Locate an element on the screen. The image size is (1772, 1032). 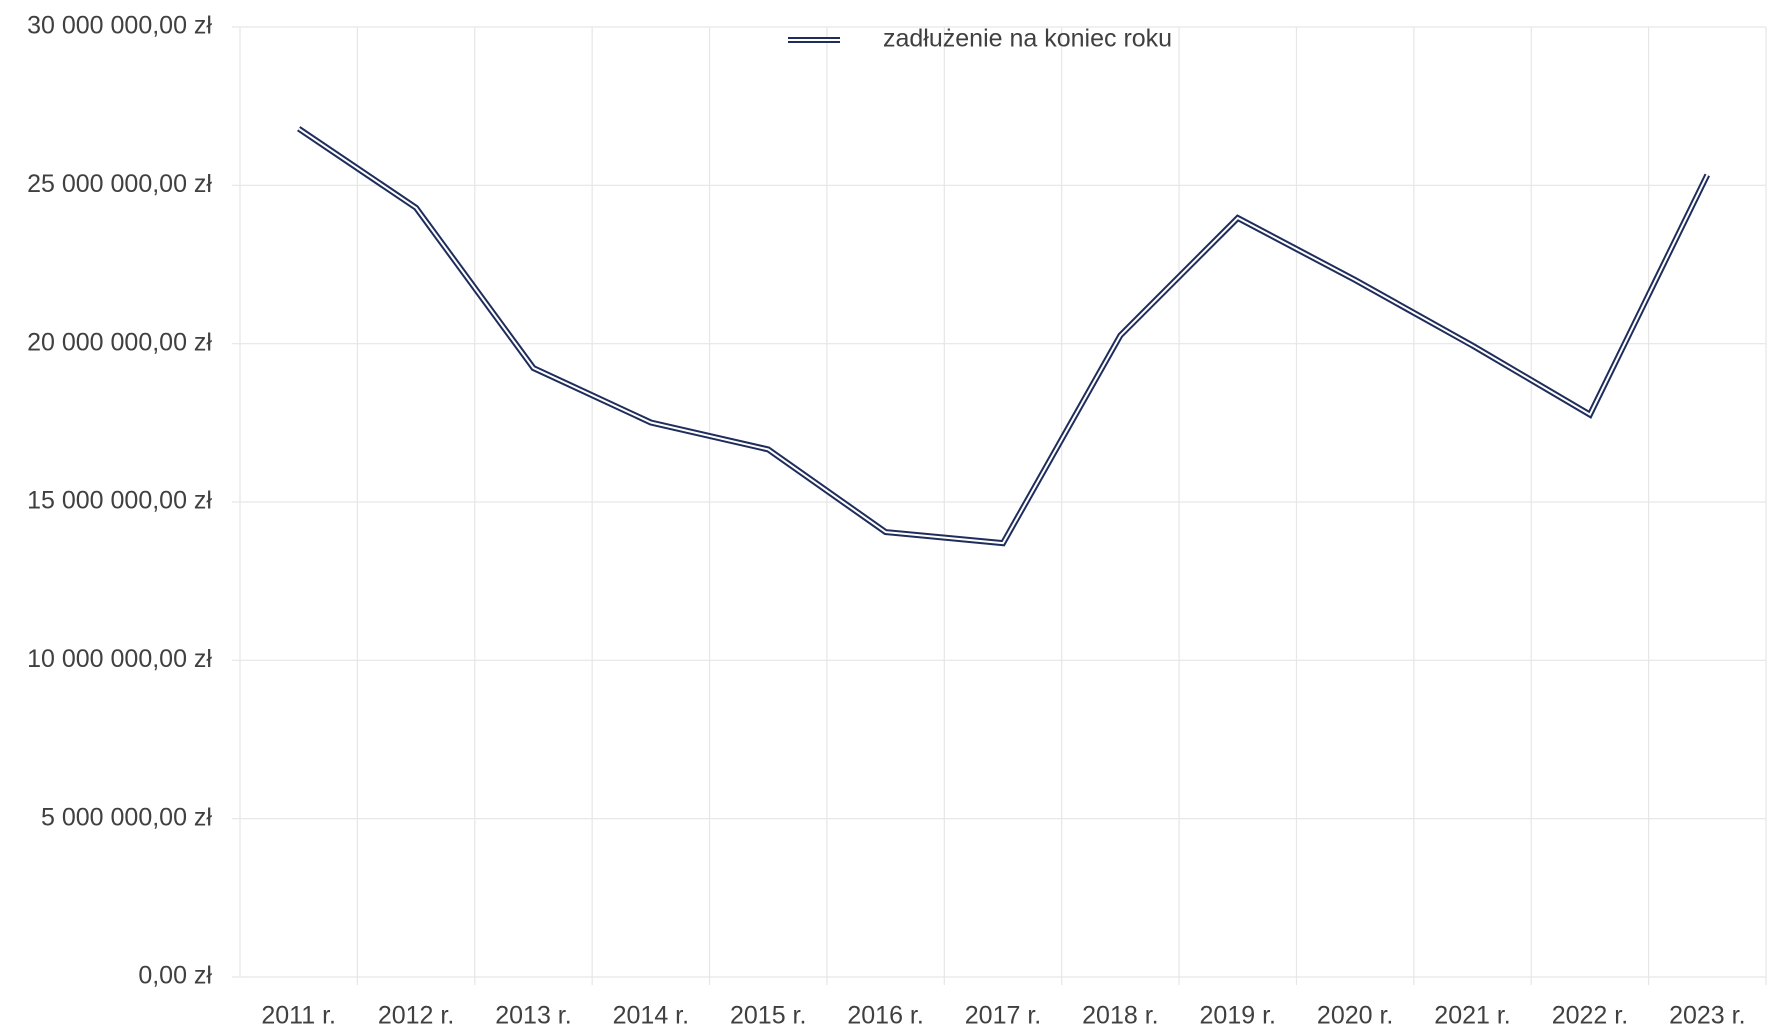
x-tick-label: 2017 r. is located at coordinates (1003, 1016).